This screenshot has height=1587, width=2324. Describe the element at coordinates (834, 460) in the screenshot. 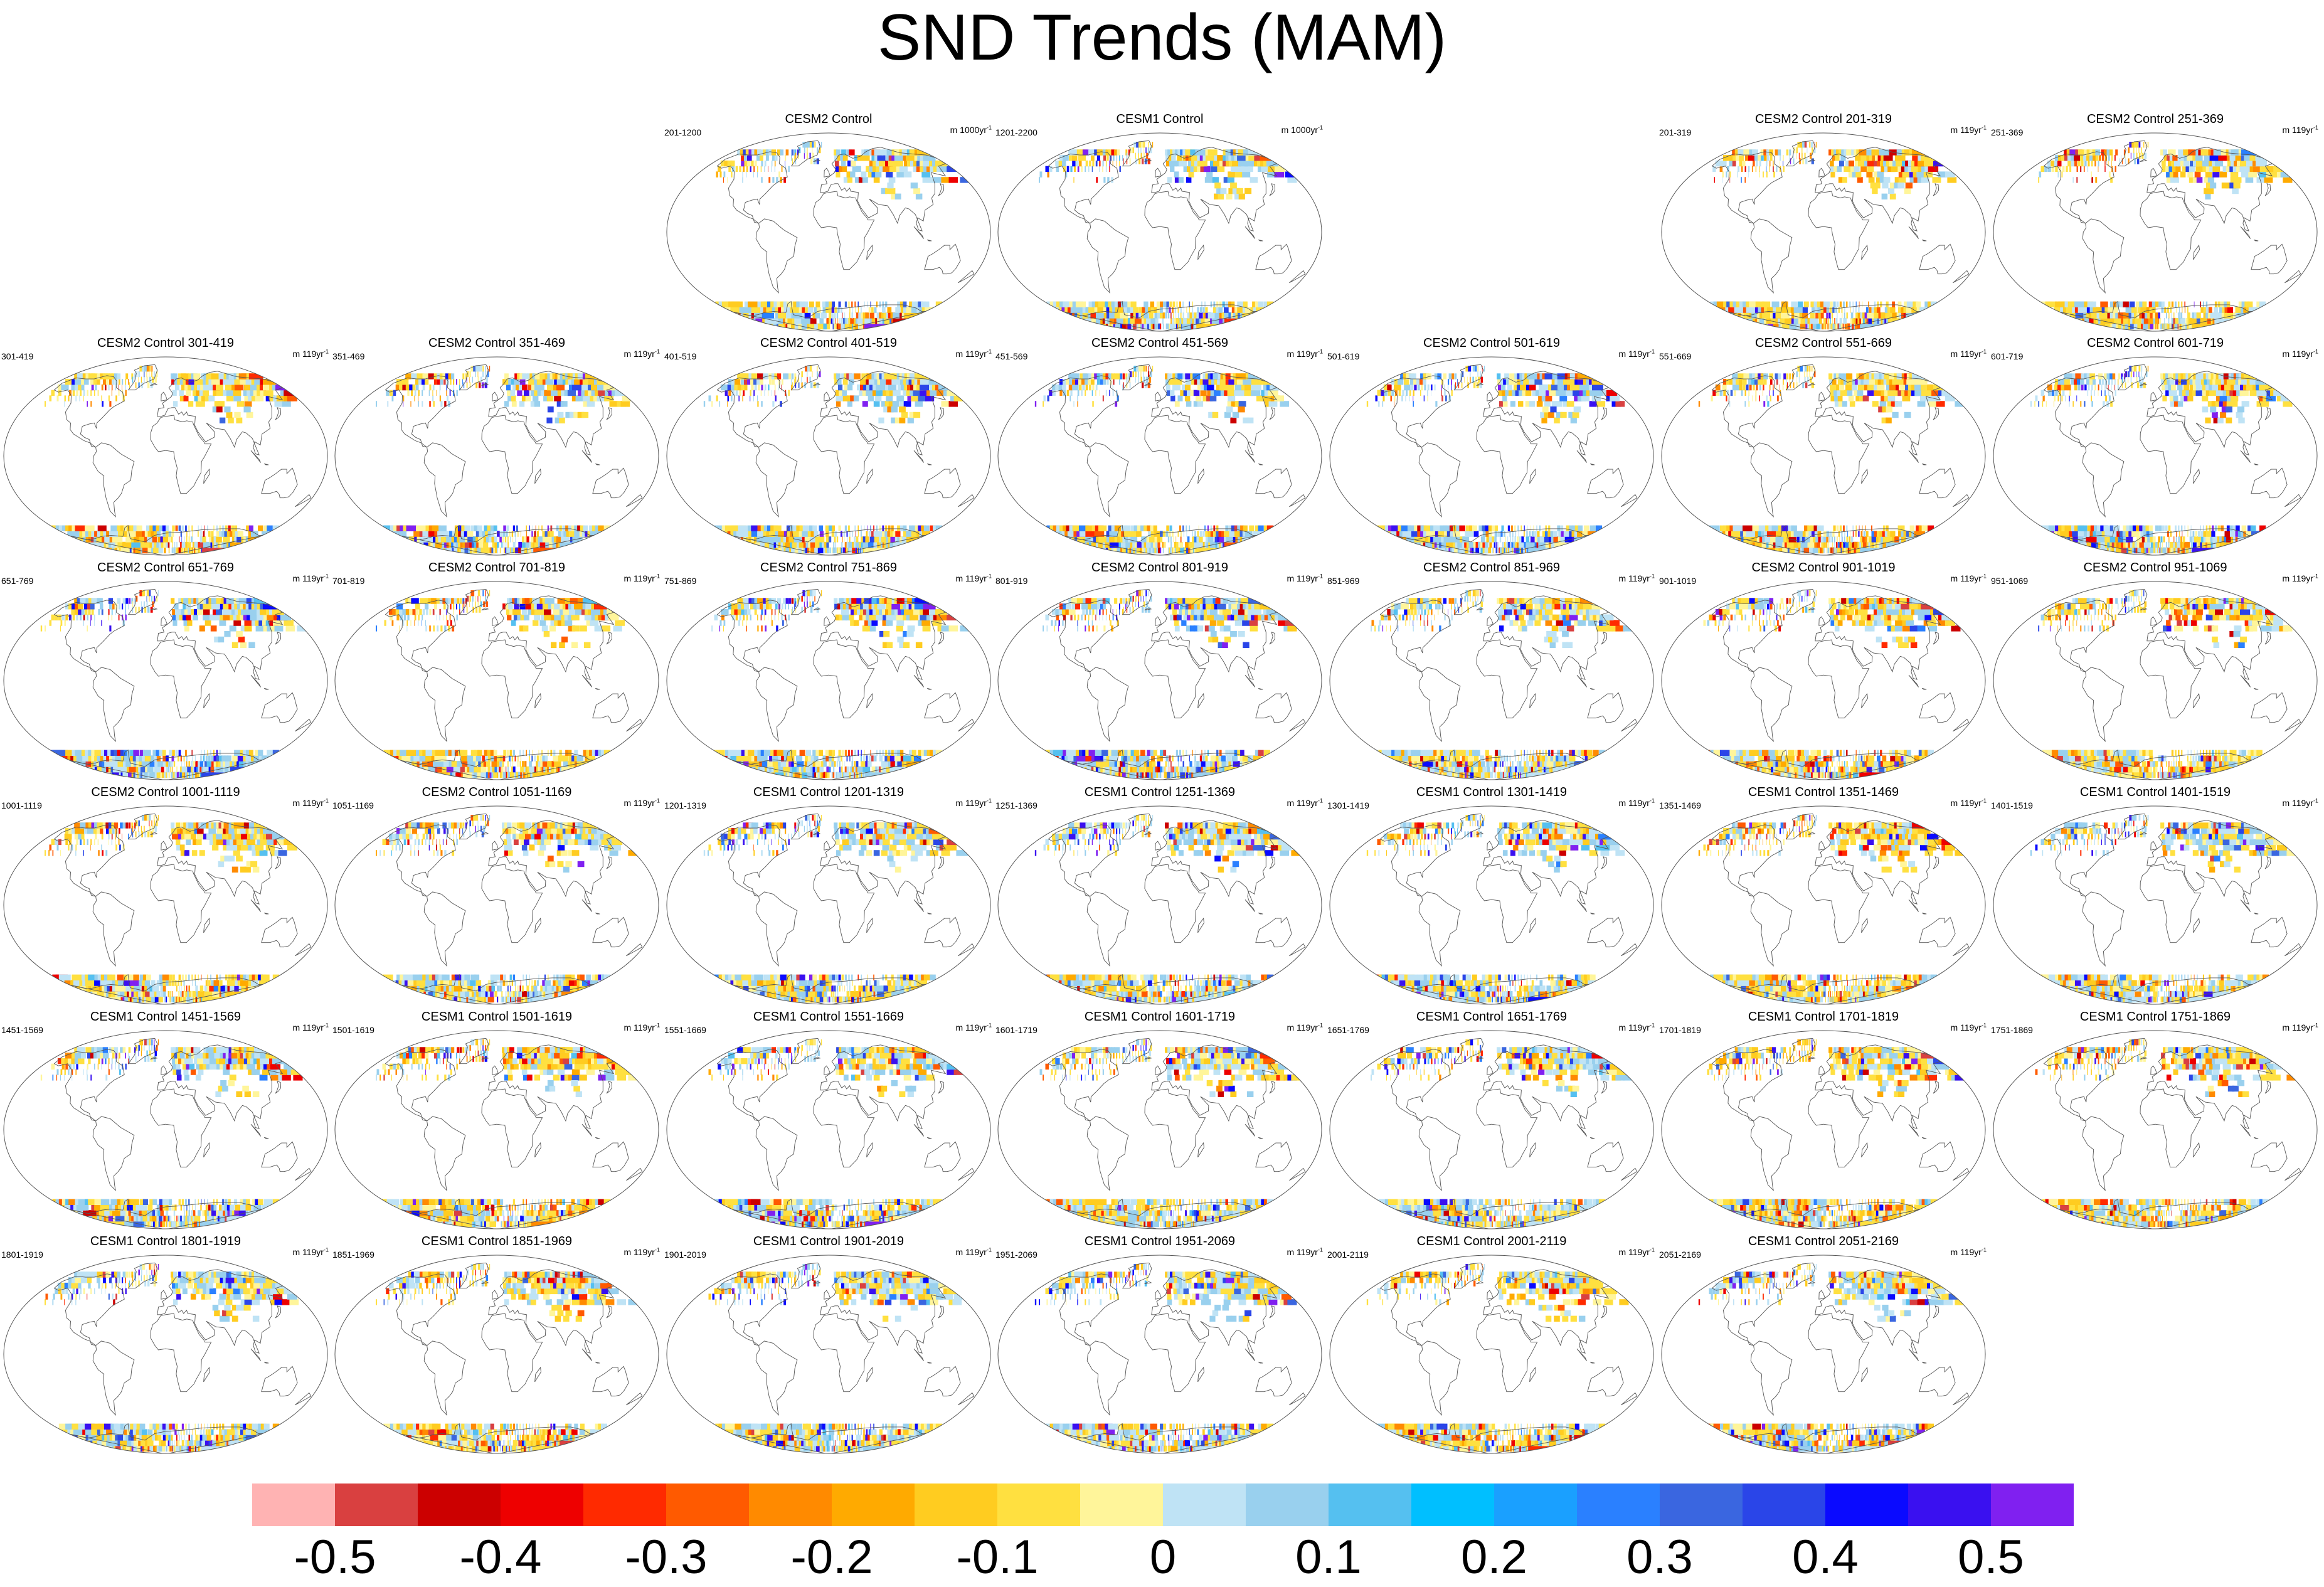

I see `snow-depth-trend-cells` at that location.